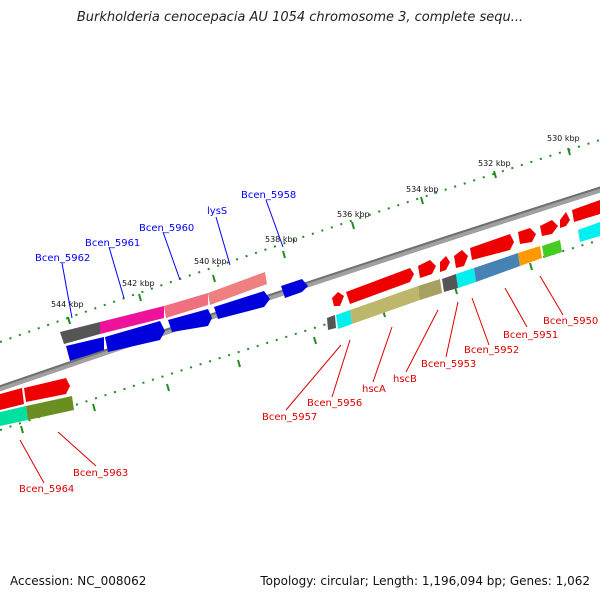  What do you see at coordinates (331, 322) in the screenshot?
I see `gene-grey-lower` at bounding box center [331, 322].